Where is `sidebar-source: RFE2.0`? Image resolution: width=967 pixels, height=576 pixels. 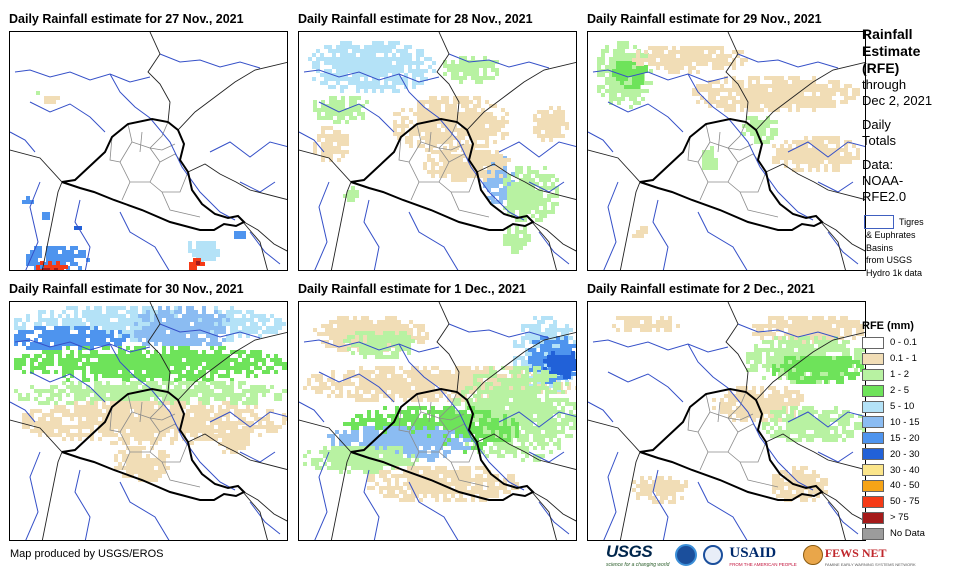
sidebar-source: RFE2.0 is located at coordinates (884, 196).